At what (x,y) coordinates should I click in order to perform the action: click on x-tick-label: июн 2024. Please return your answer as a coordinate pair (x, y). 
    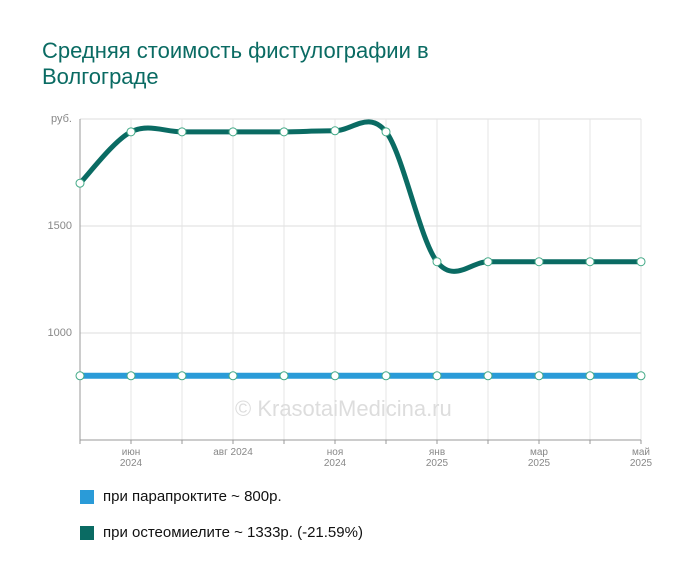
    Looking at the image, I should click on (131, 458).